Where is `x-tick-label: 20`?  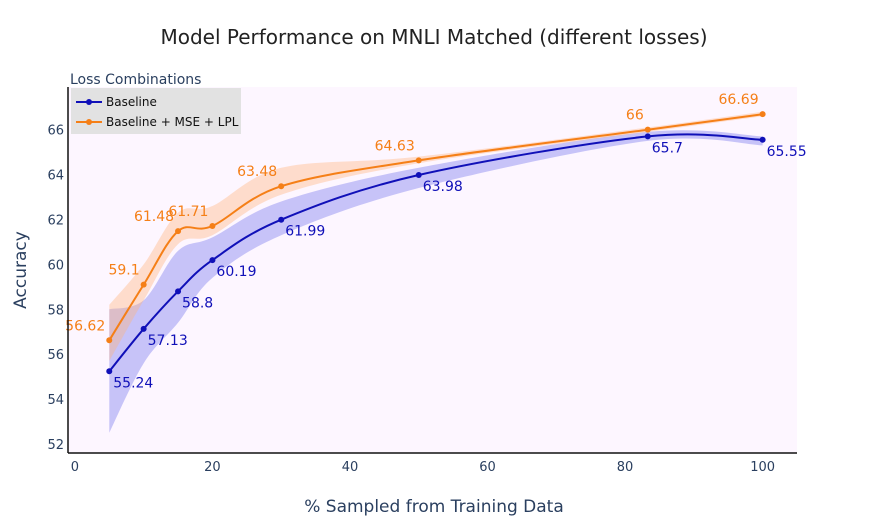 x-tick-label: 20 is located at coordinates (212, 467).